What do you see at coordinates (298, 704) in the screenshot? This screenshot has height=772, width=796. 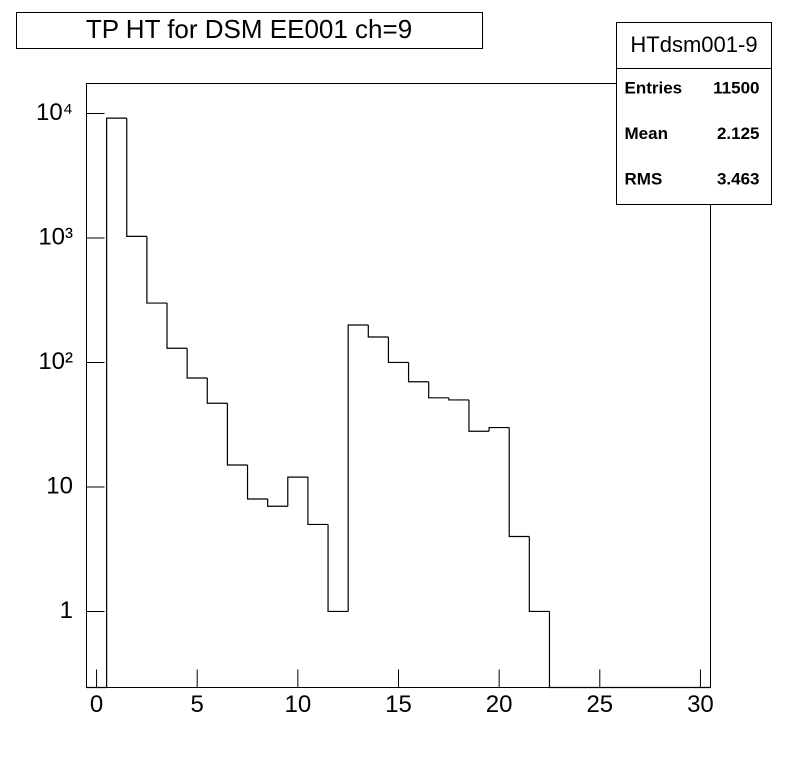 I see `x-tick-label: 10` at bounding box center [298, 704].